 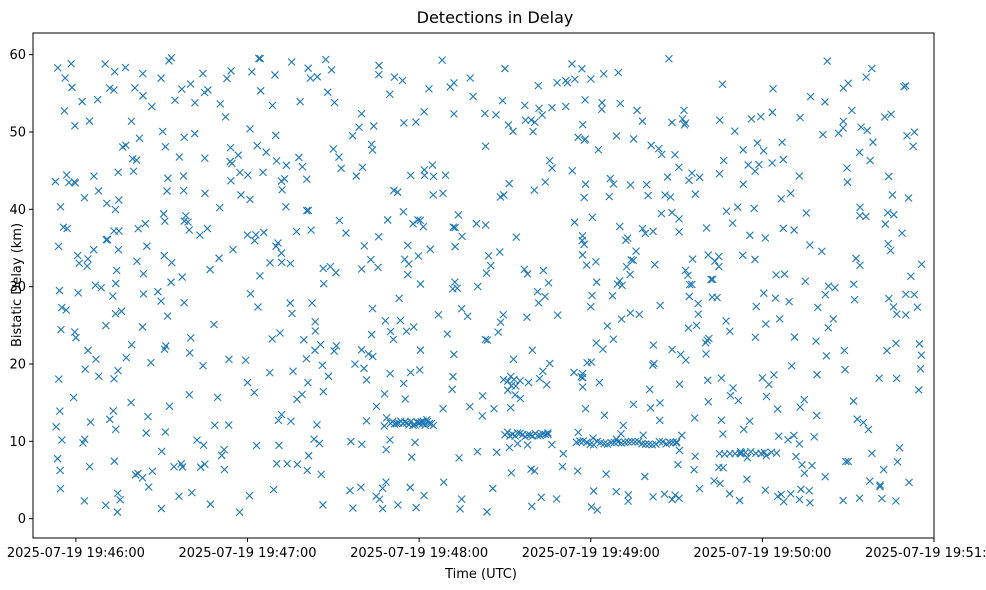 I want to click on x-tick-label: 2025-07-19 19:51:00, so click(x=925, y=553).